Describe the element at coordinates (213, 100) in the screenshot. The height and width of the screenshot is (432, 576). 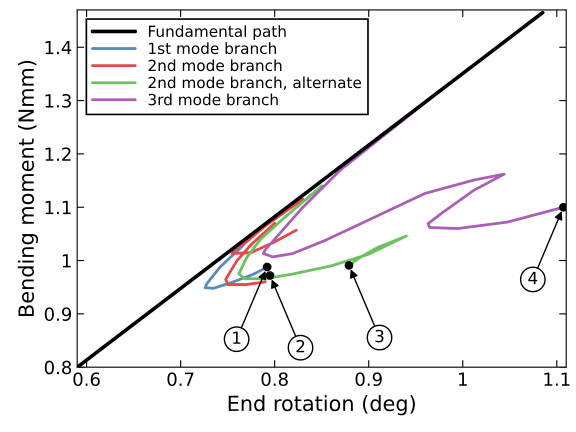
I see `legend-label: 3rd mode branch` at that location.